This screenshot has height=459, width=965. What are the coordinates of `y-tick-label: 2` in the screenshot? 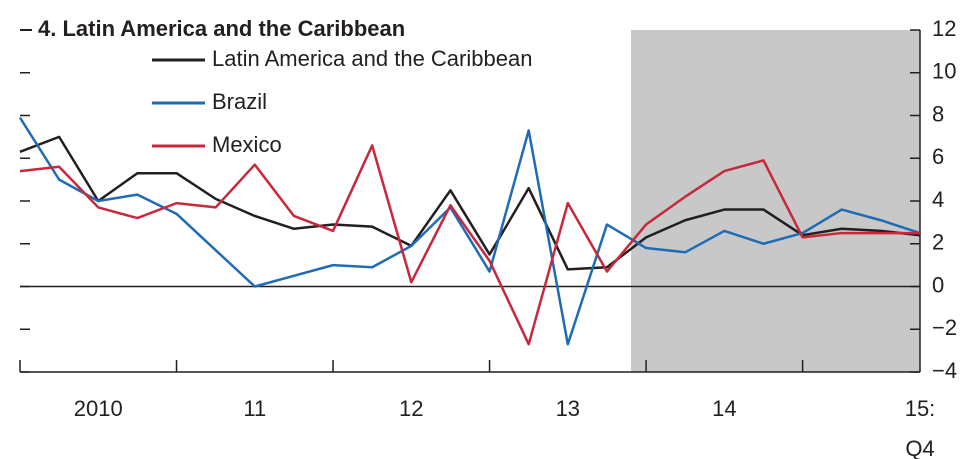 It's located at (938, 242).